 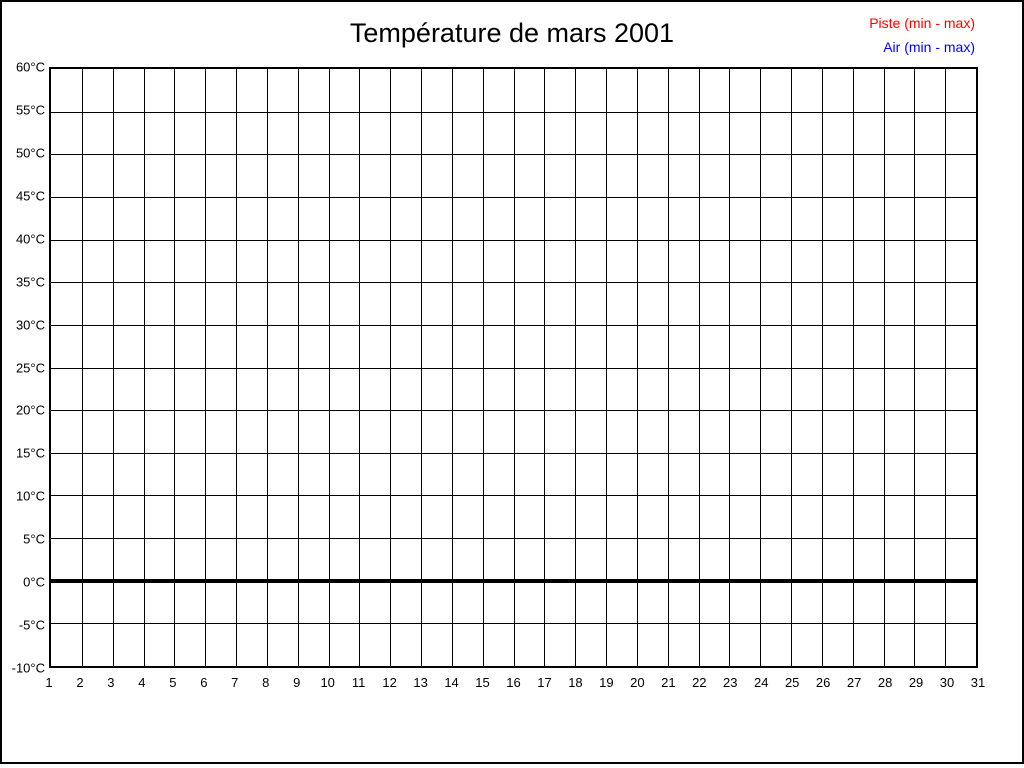 I want to click on y-tick-label: -10°C, so click(x=28, y=668).